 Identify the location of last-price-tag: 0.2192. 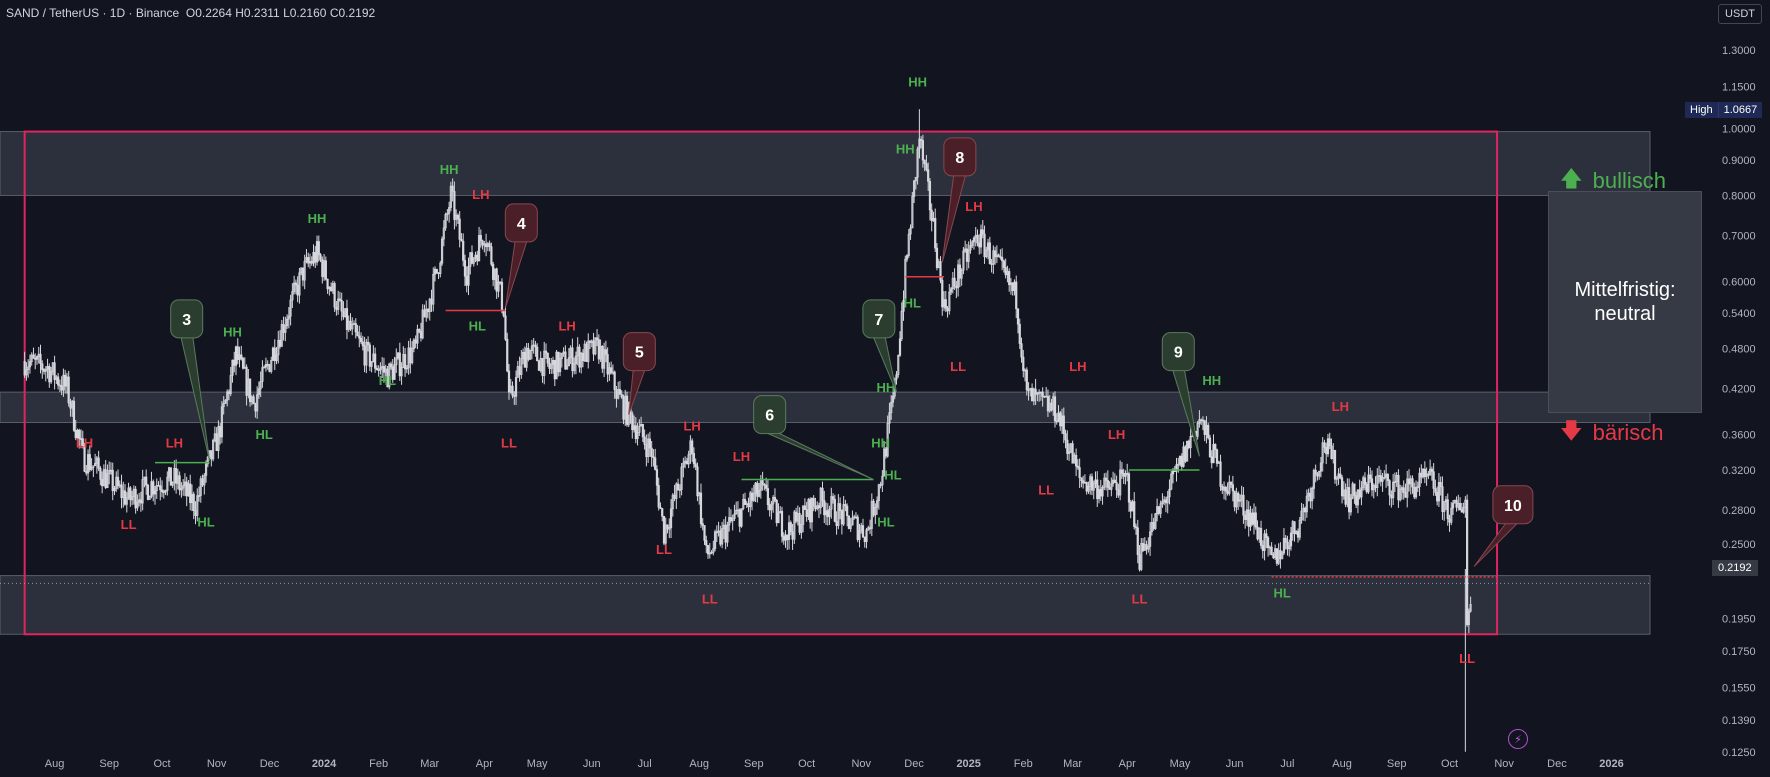
(1735, 568).